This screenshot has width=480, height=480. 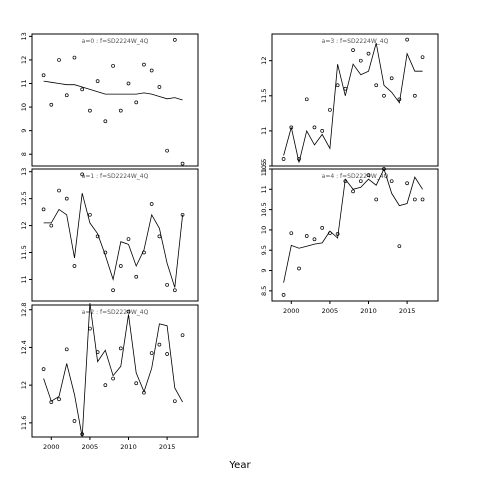 I want to click on y-tick-label: 8.5, so click(x=264, y=291).